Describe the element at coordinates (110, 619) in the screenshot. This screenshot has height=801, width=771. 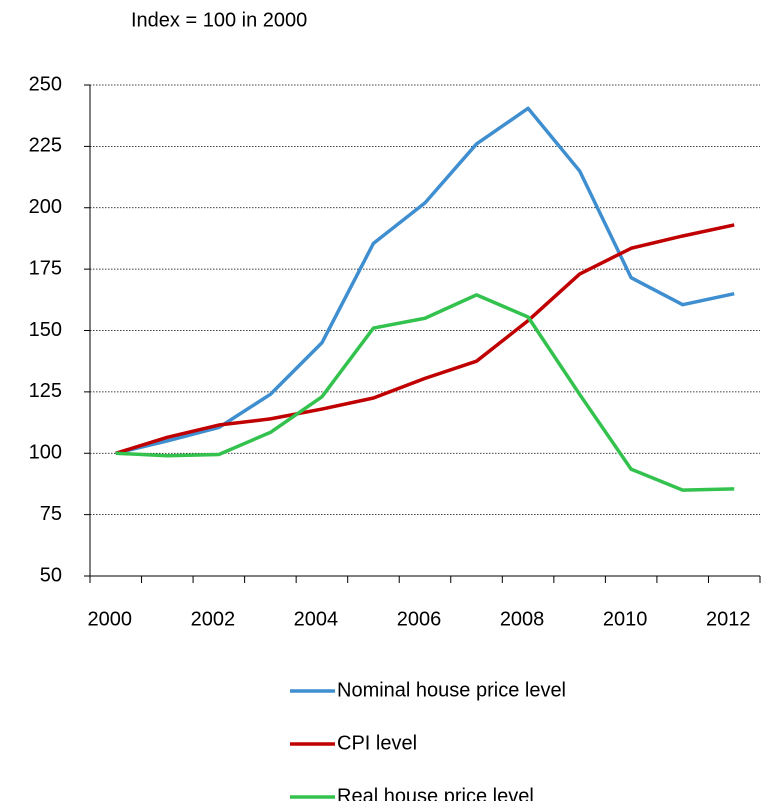
I see `x-tick-label: 2000` at that location.